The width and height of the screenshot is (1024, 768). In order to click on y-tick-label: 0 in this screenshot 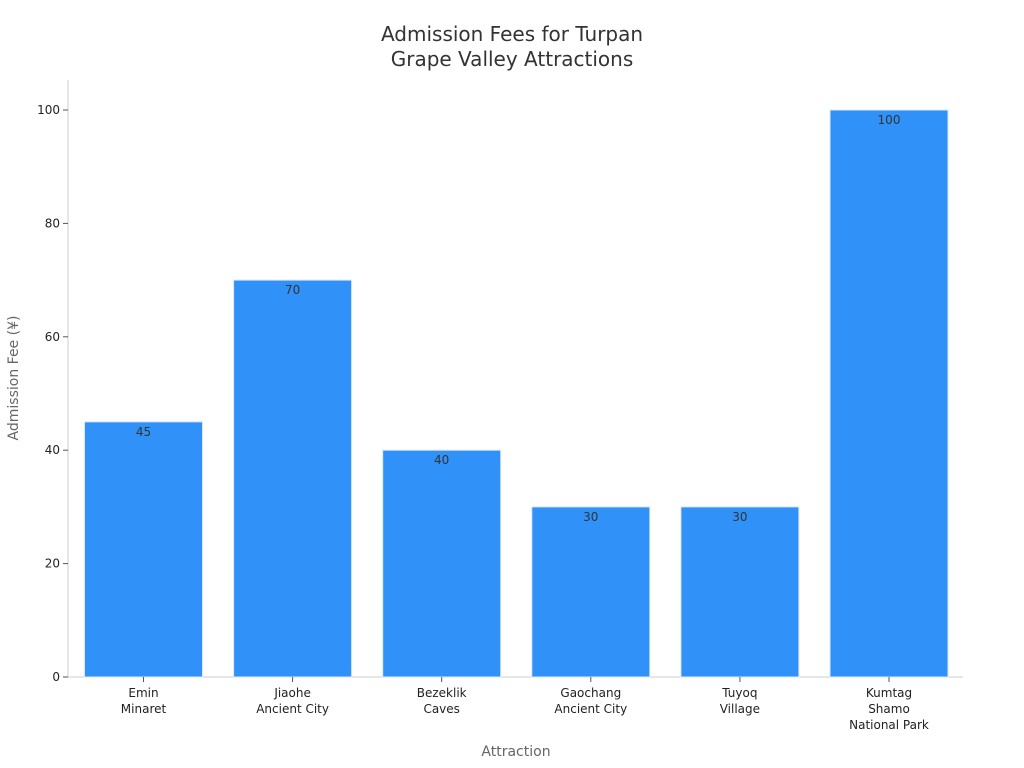, I will do `click(56, 677)`.